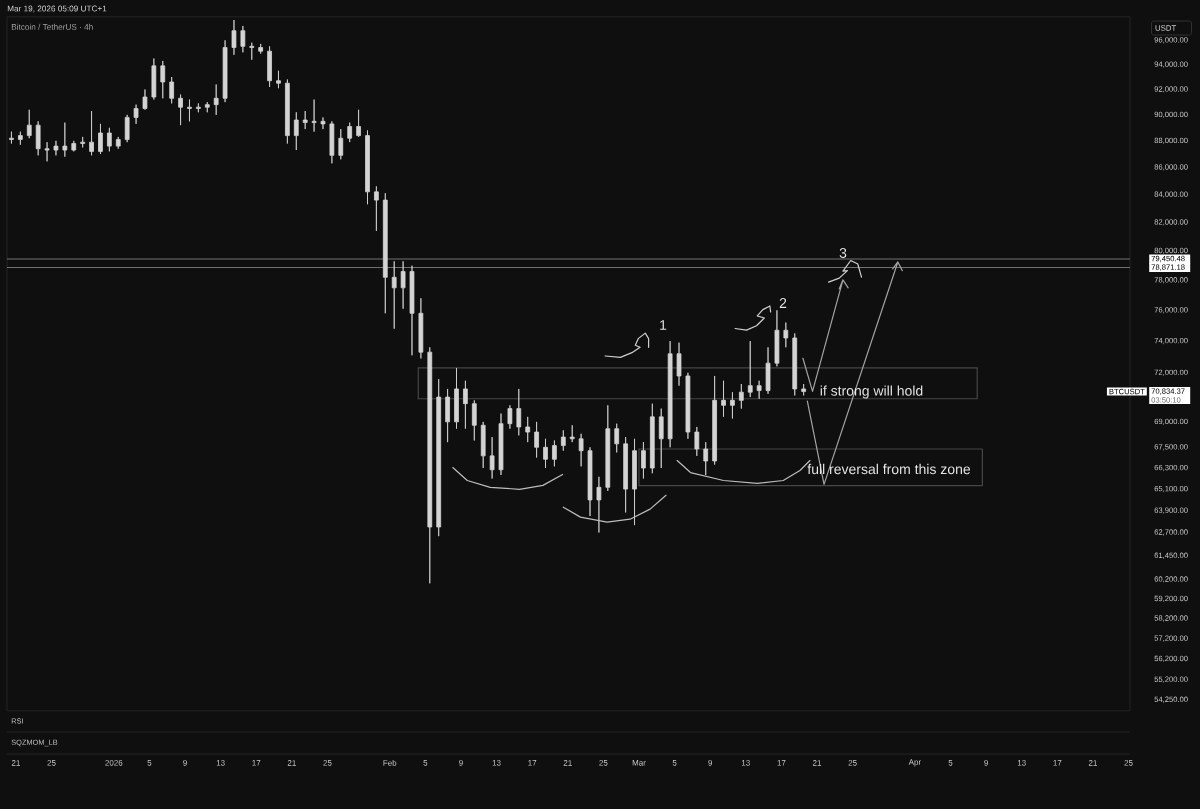  I want to click on text: Mar 19, 2026 05:09 UTC+1, so click(57, 9).